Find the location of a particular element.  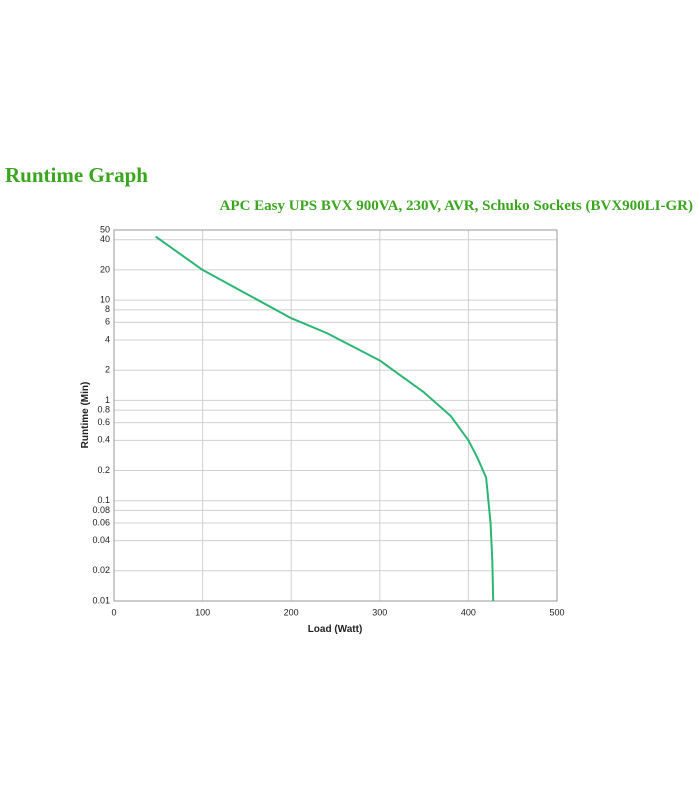

y-tick-label: 2 is located at coordinates (107, 370).